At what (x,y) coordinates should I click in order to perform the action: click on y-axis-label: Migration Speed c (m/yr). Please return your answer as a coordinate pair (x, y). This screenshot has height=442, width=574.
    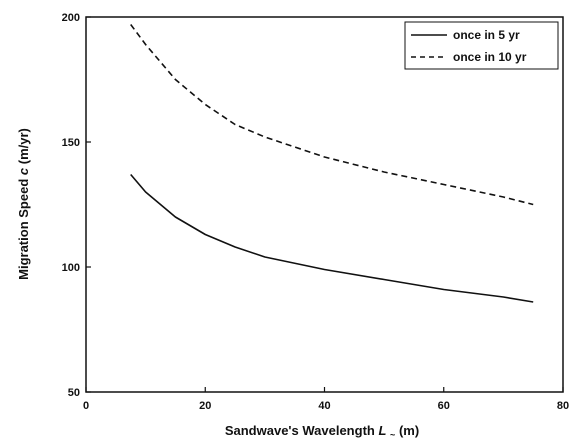
    Looking at the image, I should click on (23, 204).